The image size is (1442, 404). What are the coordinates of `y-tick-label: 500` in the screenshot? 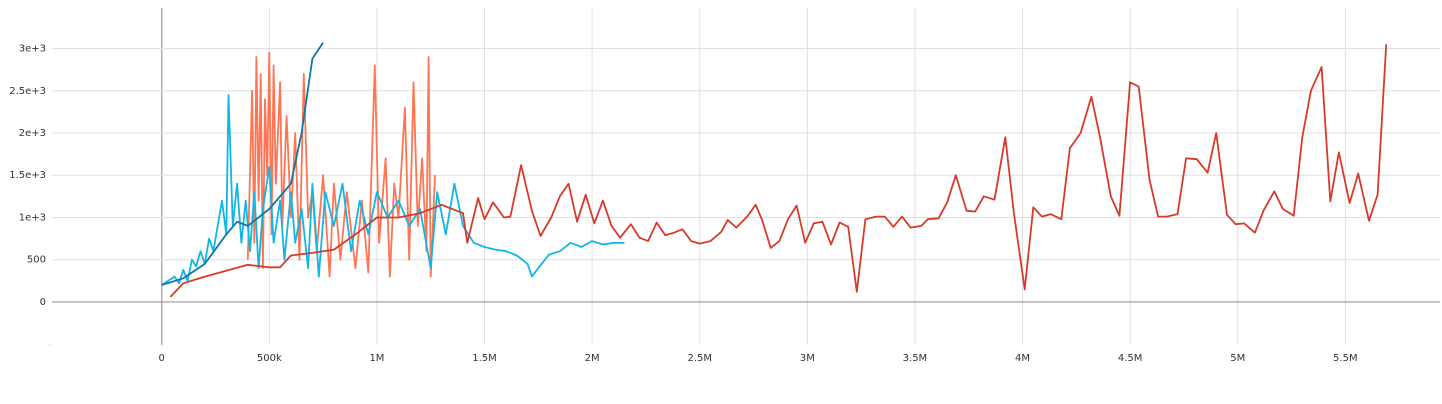 It's located at (36, 260).